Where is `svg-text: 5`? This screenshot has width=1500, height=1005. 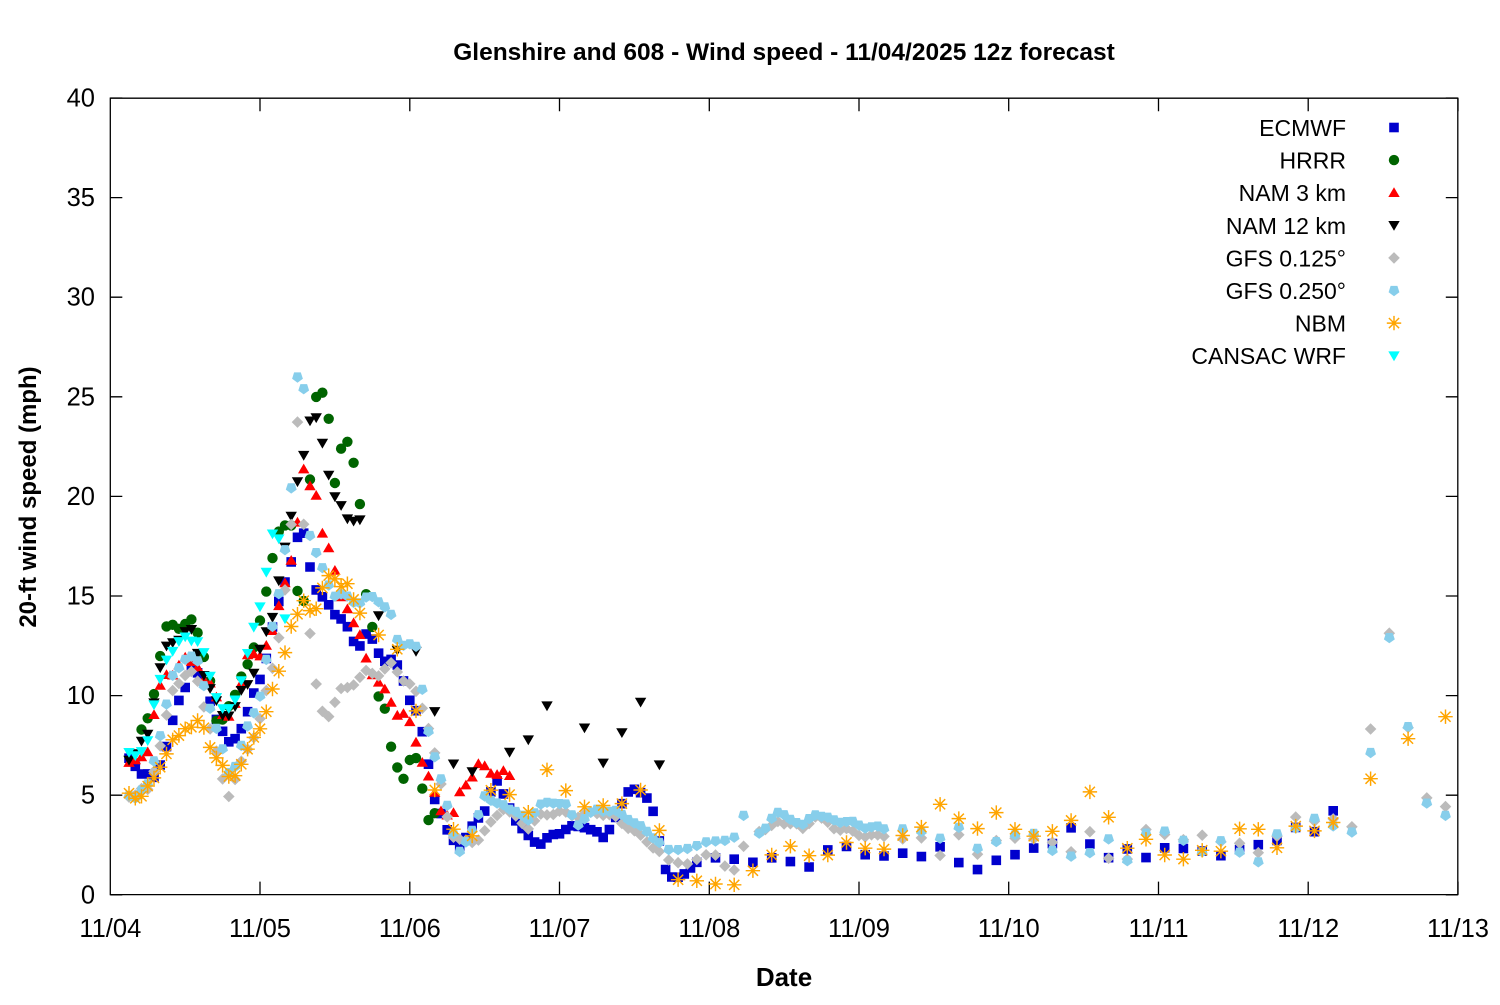 svg-text: 5 is located at coordinates (88, 796).